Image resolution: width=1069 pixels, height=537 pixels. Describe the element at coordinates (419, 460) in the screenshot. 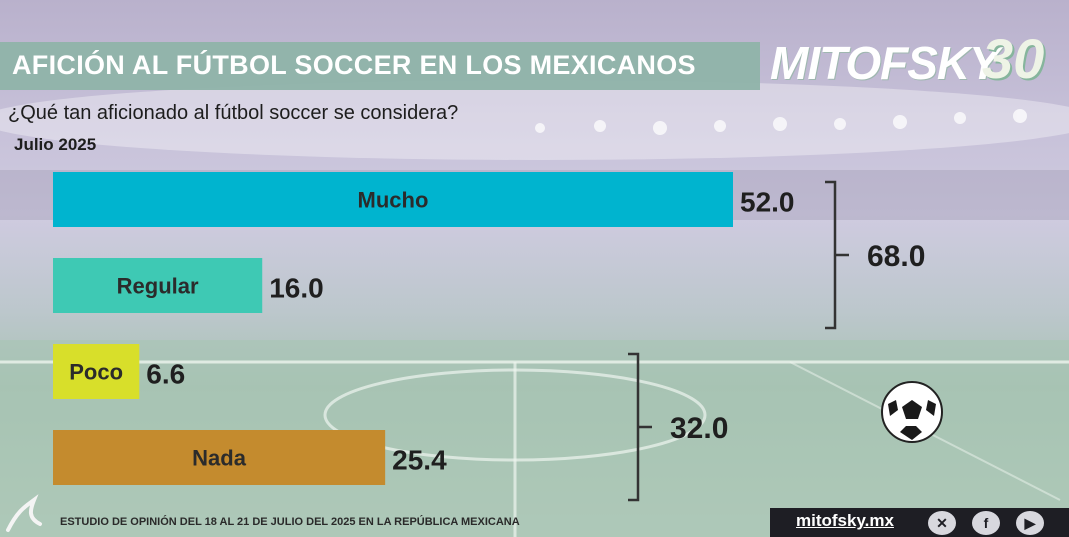

I see `value-label-nada: 25.4` at that location.